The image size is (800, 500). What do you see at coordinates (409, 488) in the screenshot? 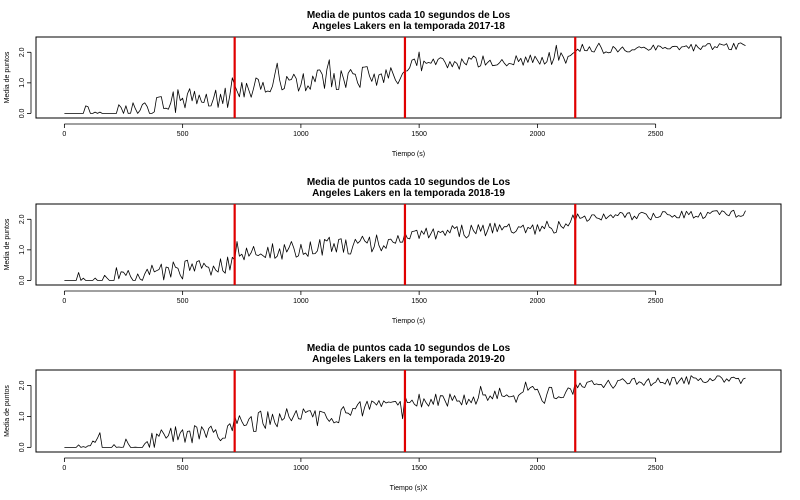
I see `x-axis-label: Tiempo (s)X` at bounding box center [409, 488].